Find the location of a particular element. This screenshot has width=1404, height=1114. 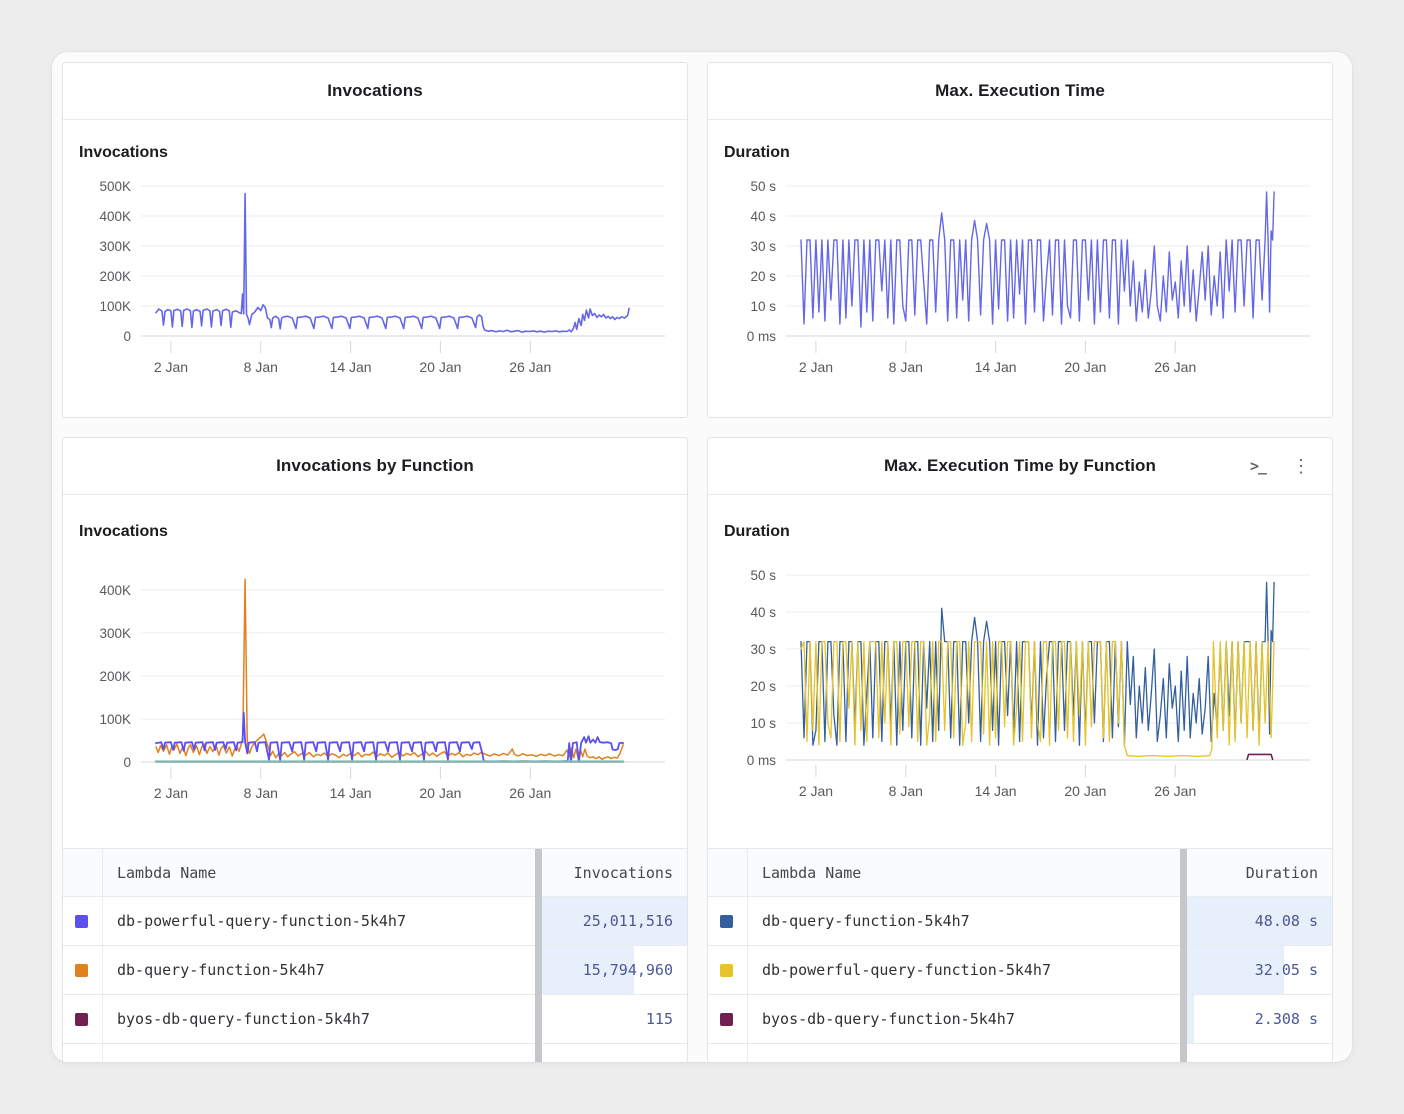

kebab-menu-icon: ⋮ is located at coordinates (1301, 466).